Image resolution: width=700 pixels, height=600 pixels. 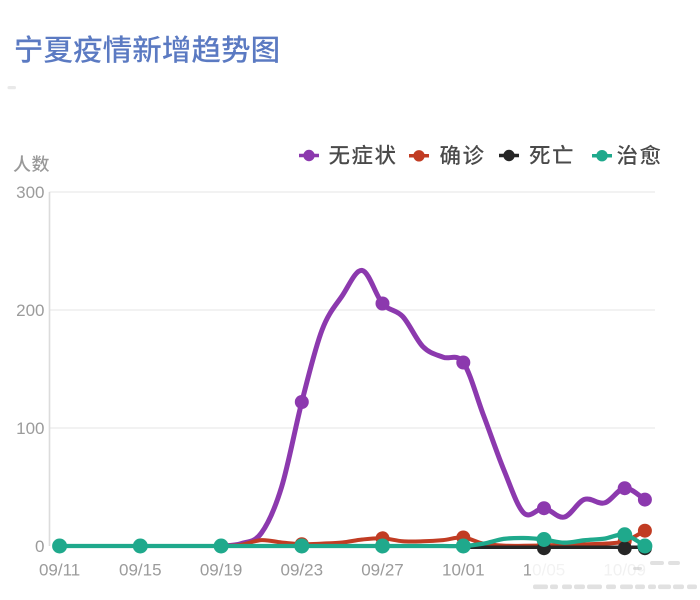 I want to click on svg-text: 200, so click(x=30, y=310).